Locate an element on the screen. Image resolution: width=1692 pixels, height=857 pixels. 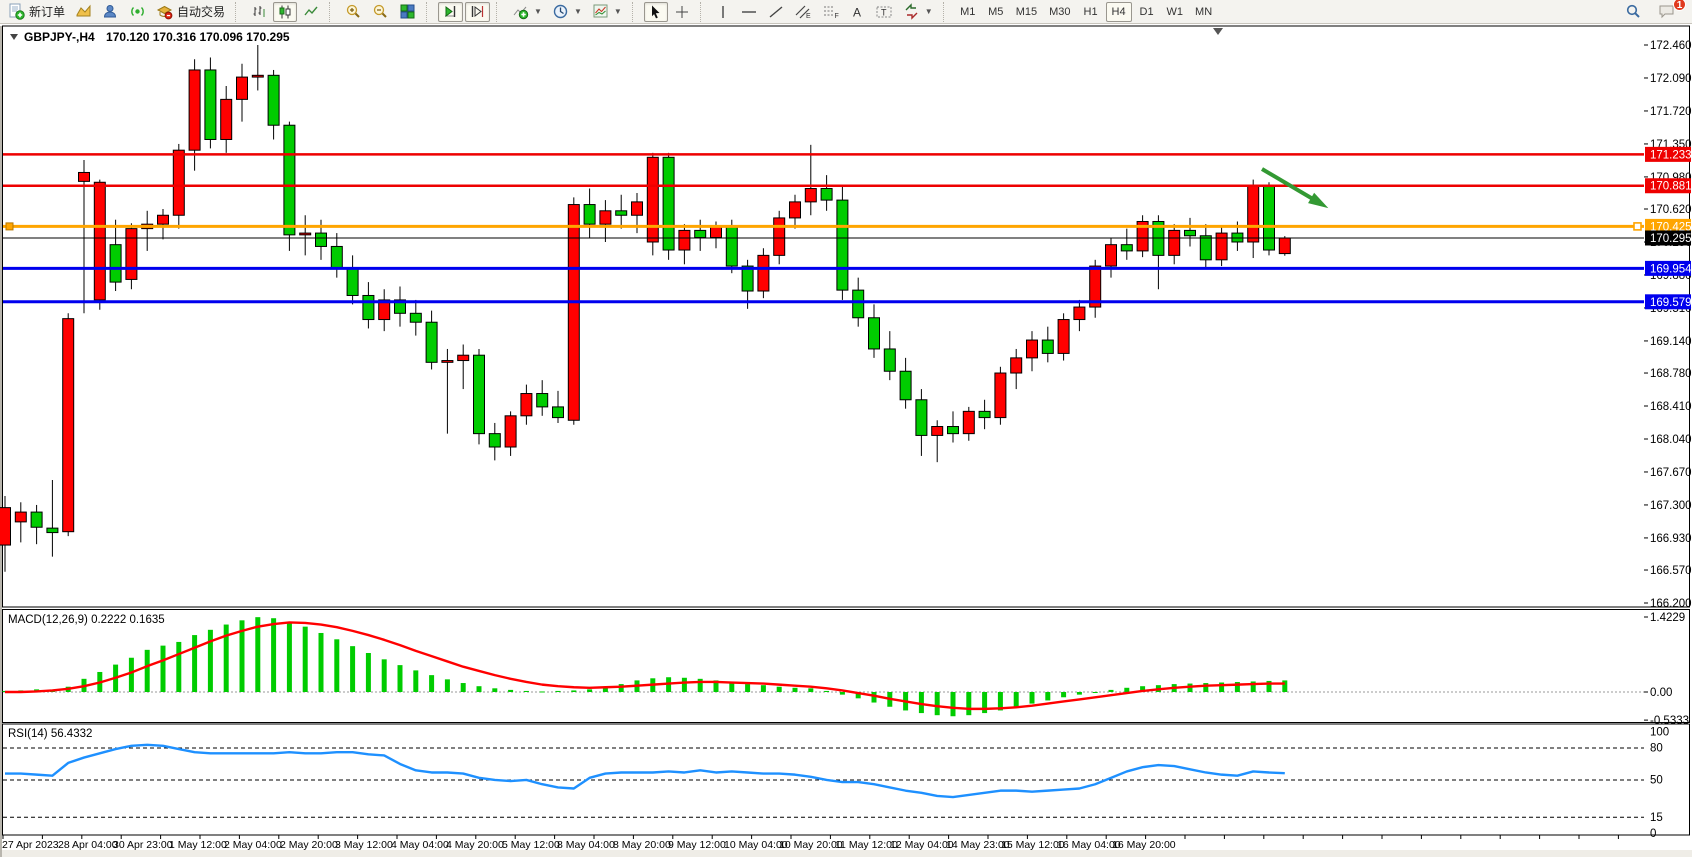
candlestick-icon is located at coordinates (285, 11).